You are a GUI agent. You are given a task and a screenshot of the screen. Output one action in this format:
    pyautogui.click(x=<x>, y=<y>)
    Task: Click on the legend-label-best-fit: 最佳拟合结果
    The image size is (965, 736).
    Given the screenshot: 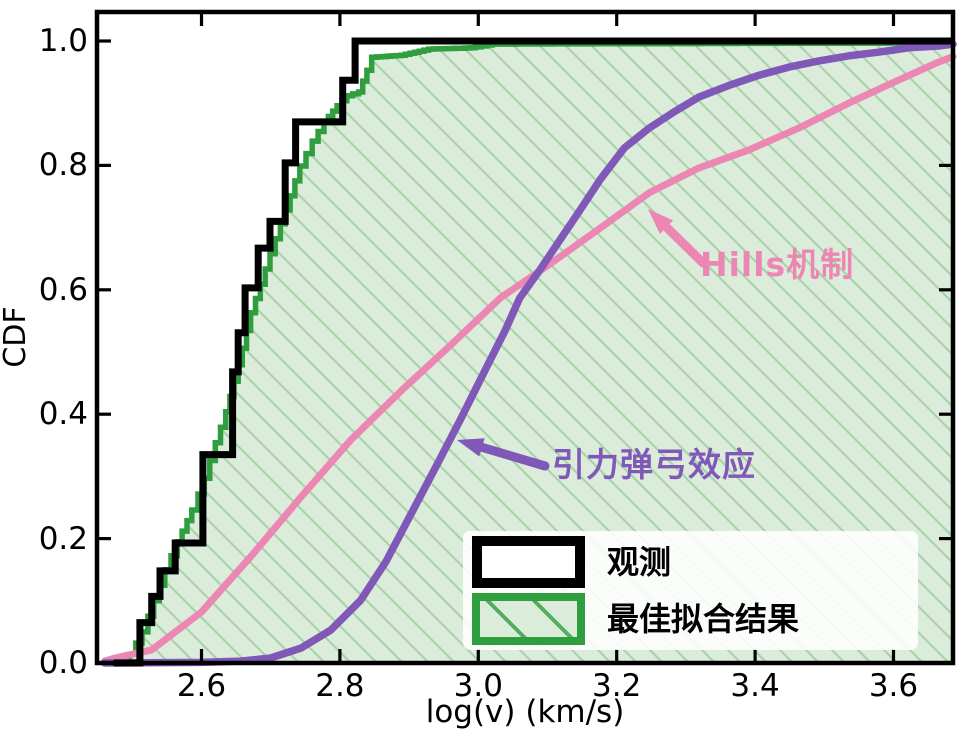 What is the action you would take?
    pyautogui.click(x=703, y=619)
    